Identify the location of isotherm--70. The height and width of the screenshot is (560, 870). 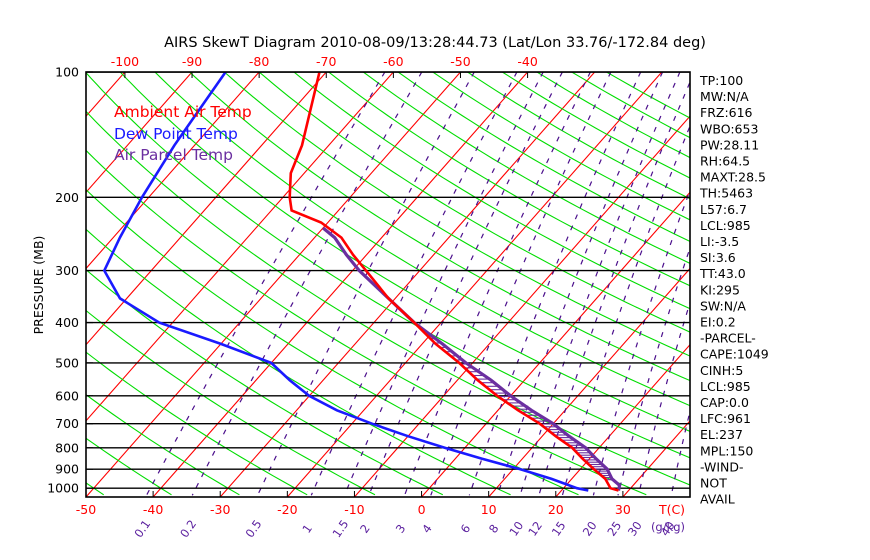
(206, 209).